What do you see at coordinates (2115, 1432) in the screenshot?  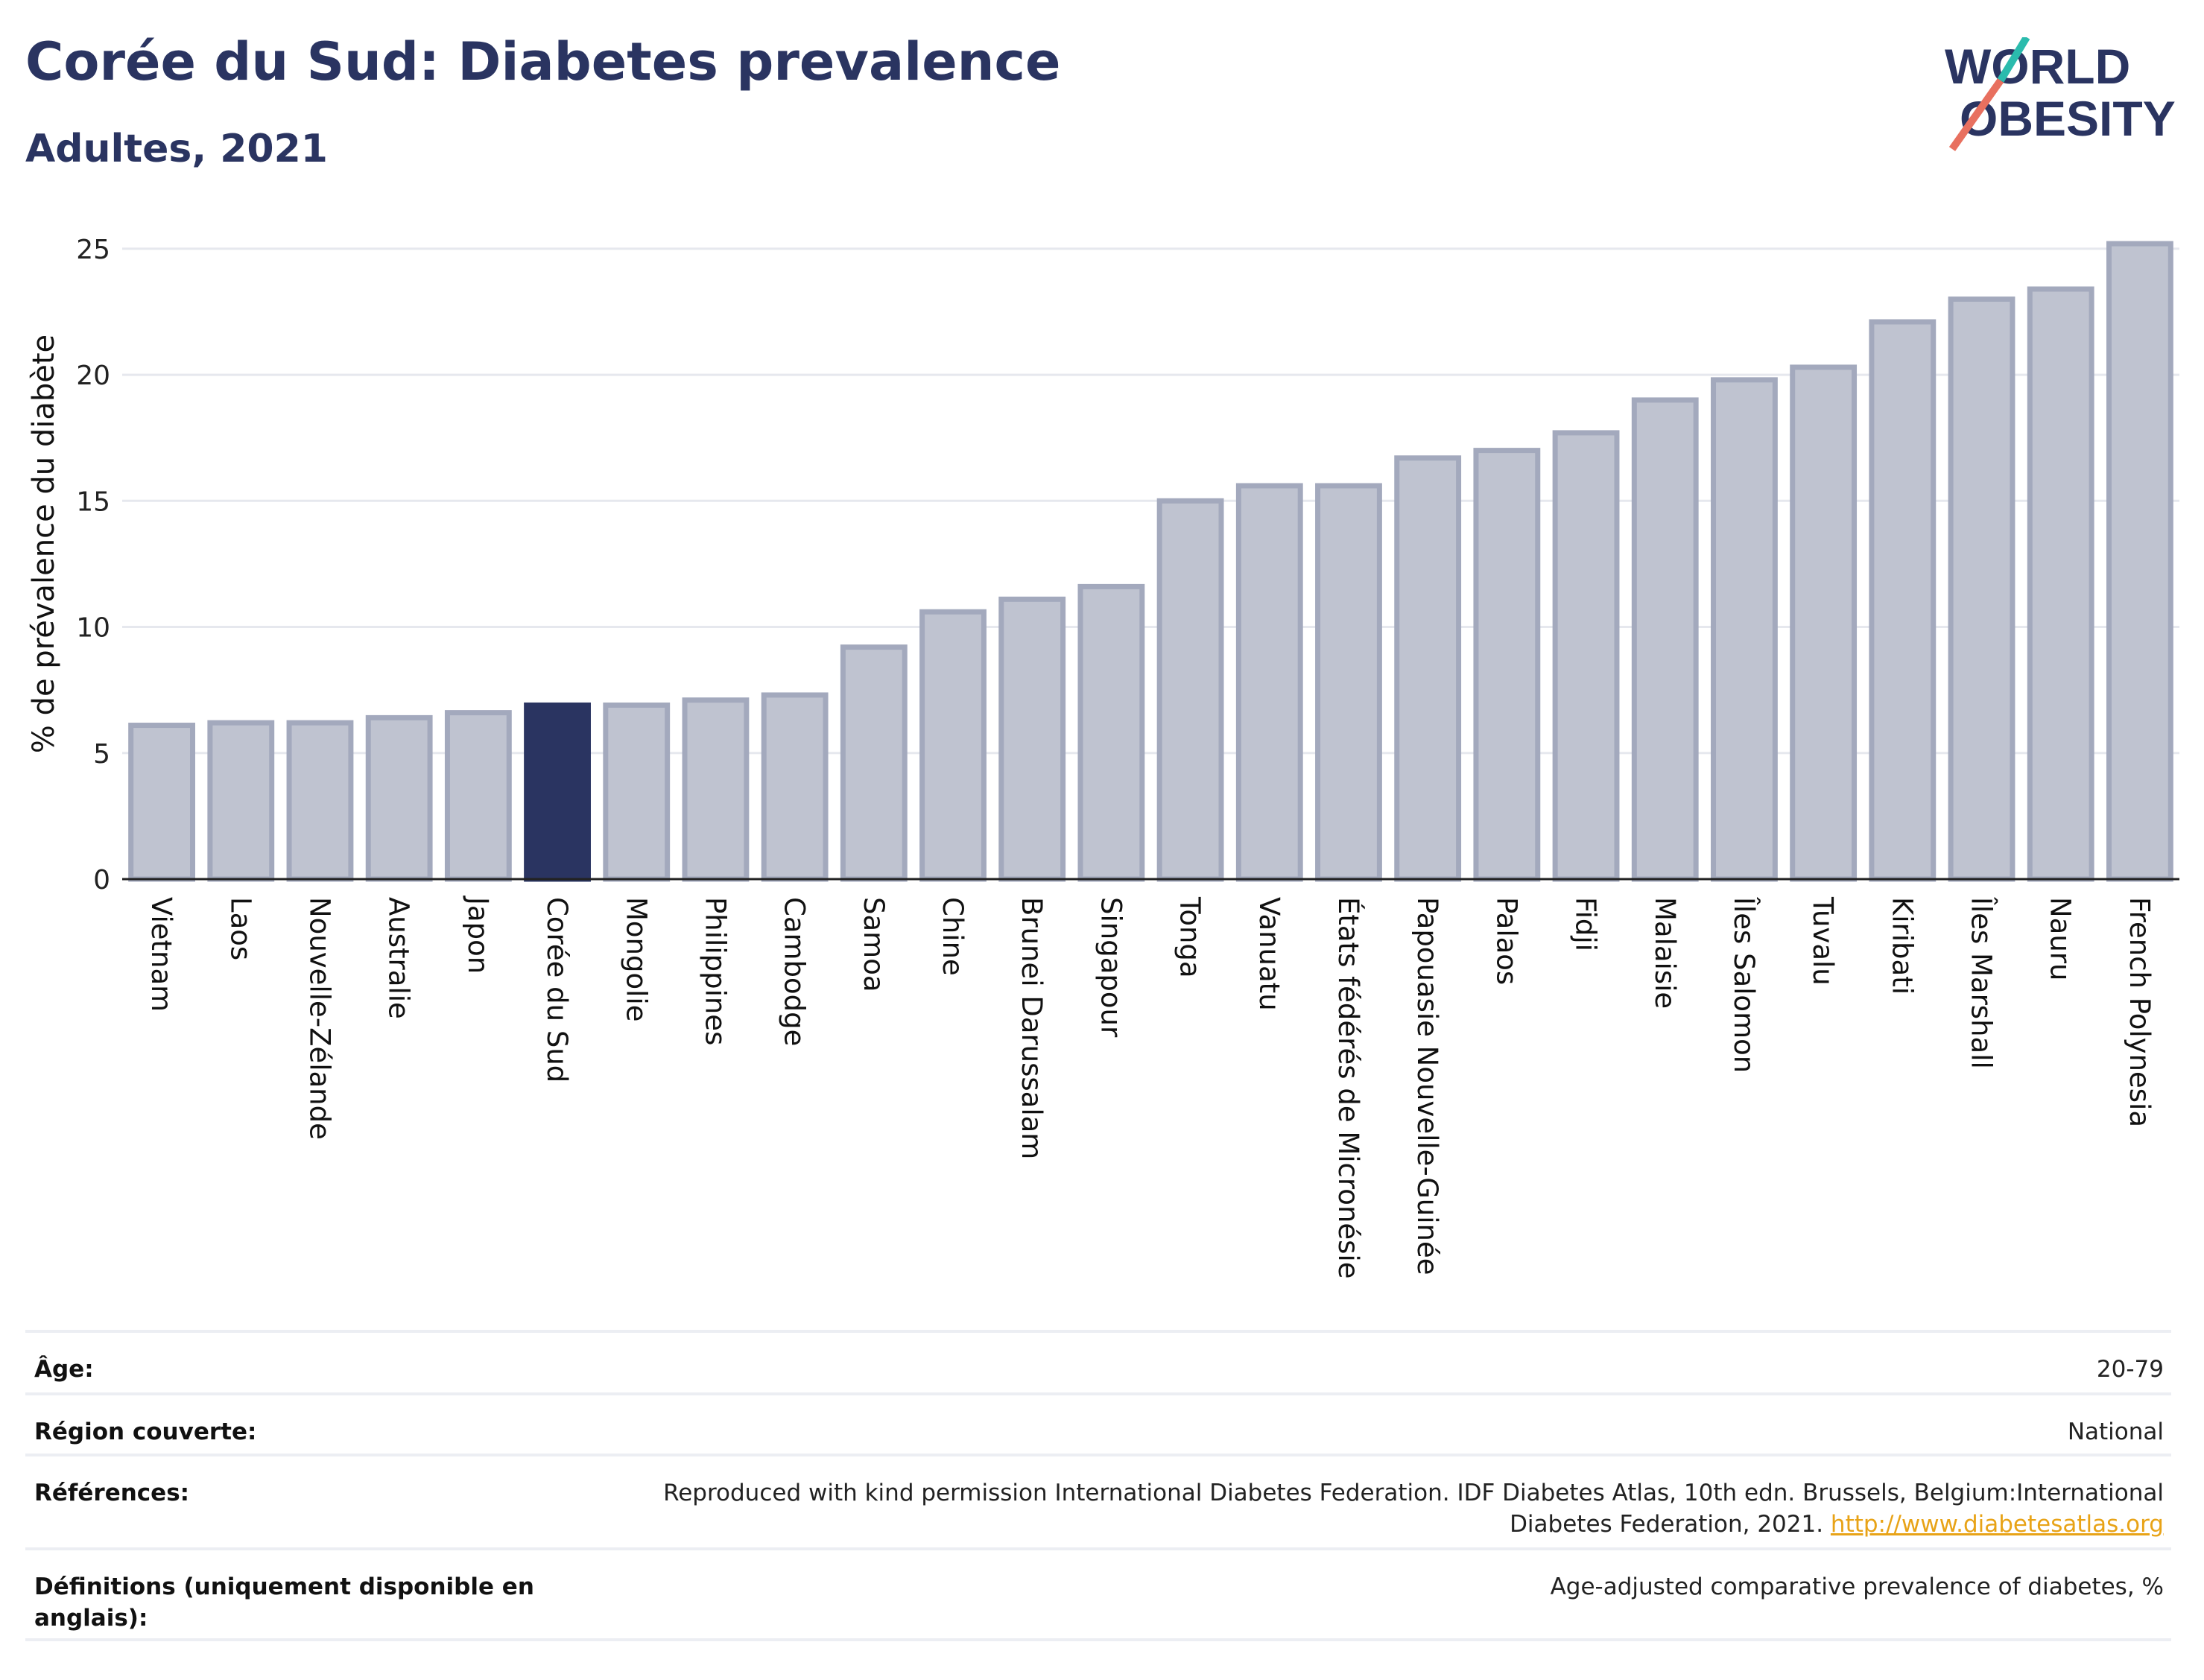 I see `meta-value-region: National` at bounding box center [2115, 1432].